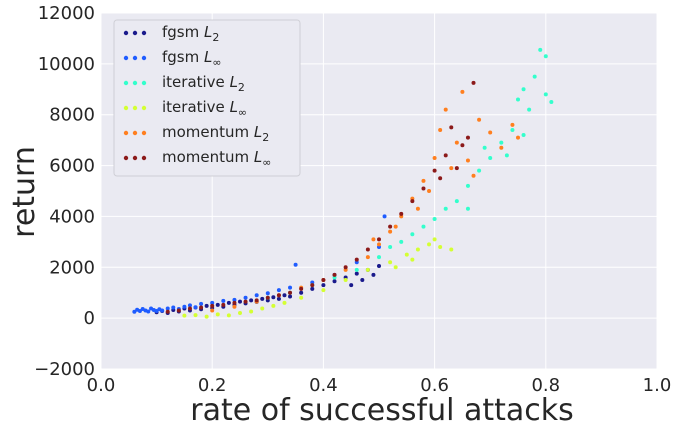 The image size is (676, 430). Describe the element at coordinates (382, 410) in the screenshot. I see `x-axis-label: rate of successful attacks` at that location.